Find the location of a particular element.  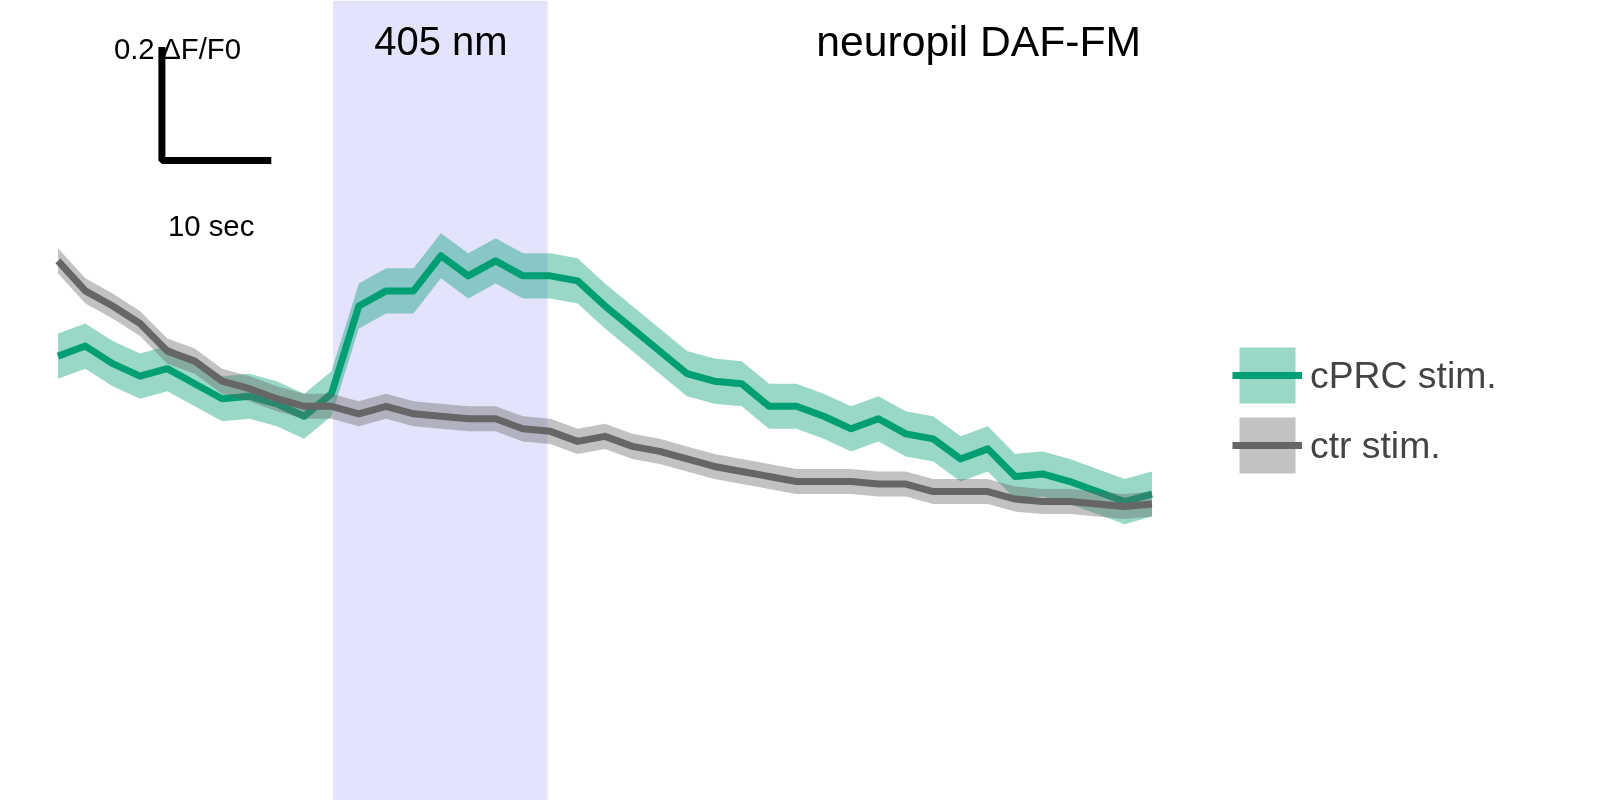

legend-label: cPRC stim. is located at coordinates (1403, 375).